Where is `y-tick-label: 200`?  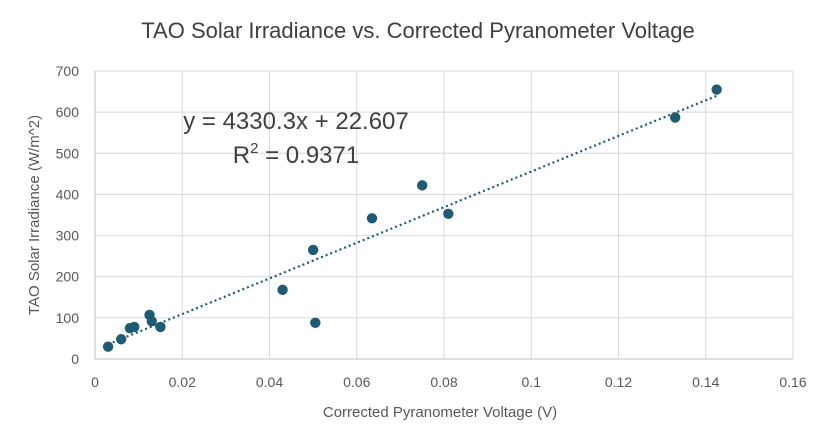
y-tick-label: 200 is located at coordinates (68, 277).